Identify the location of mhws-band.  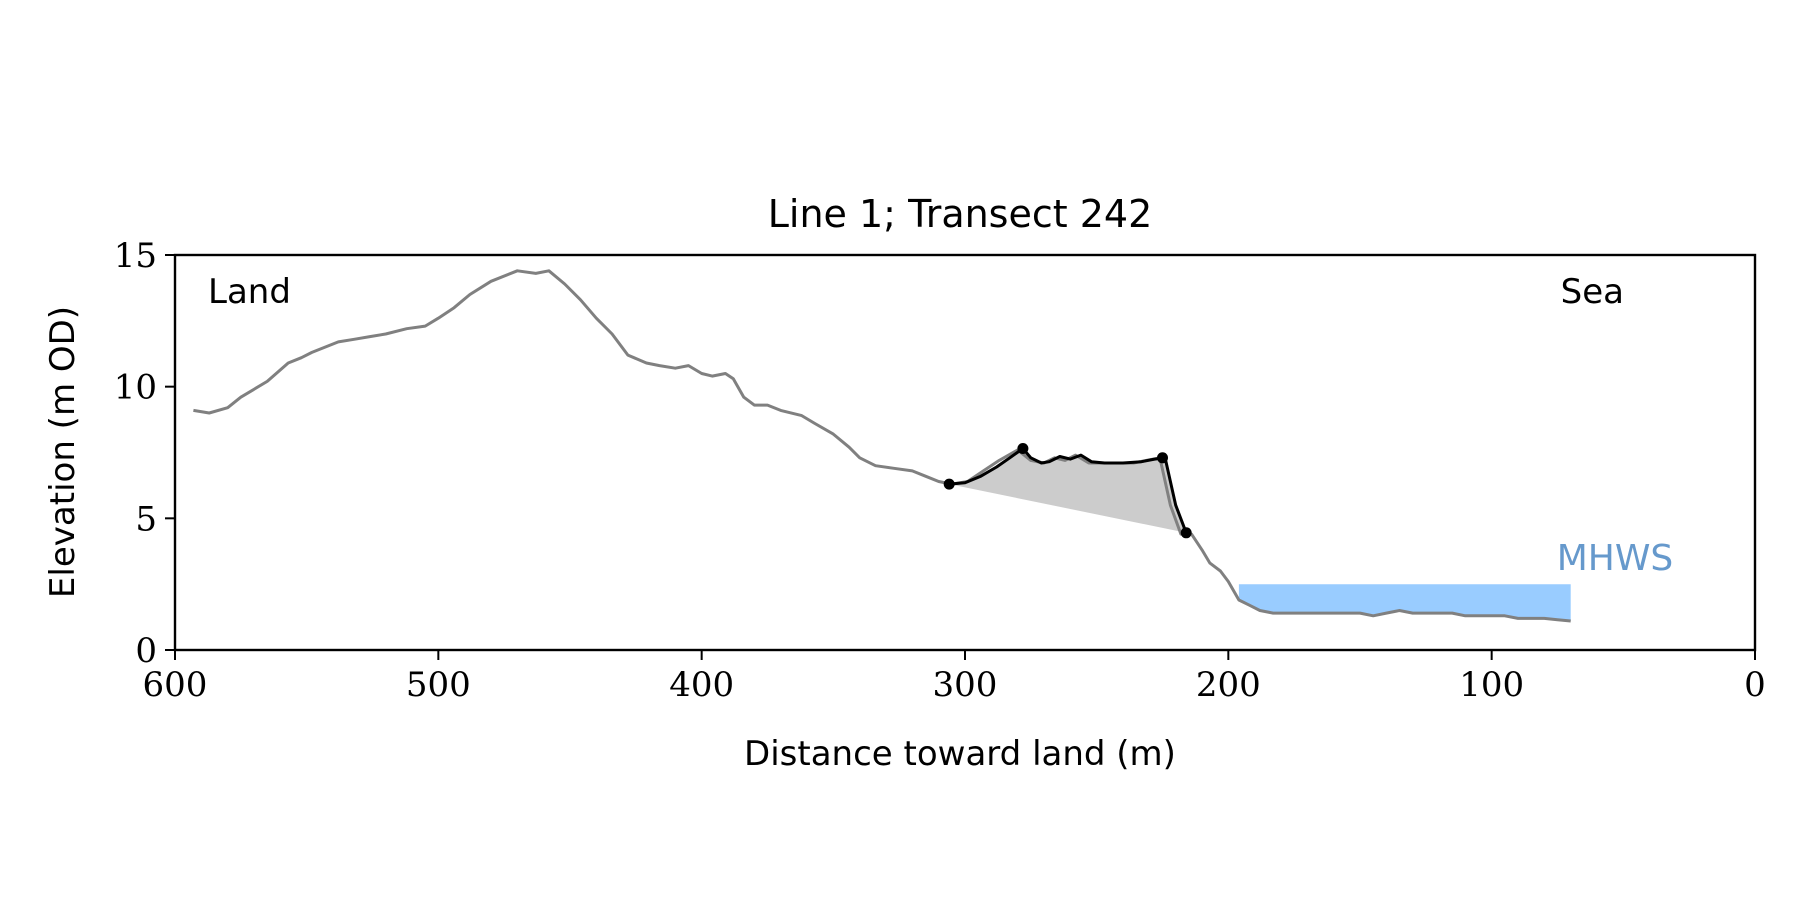
(1404, 602).